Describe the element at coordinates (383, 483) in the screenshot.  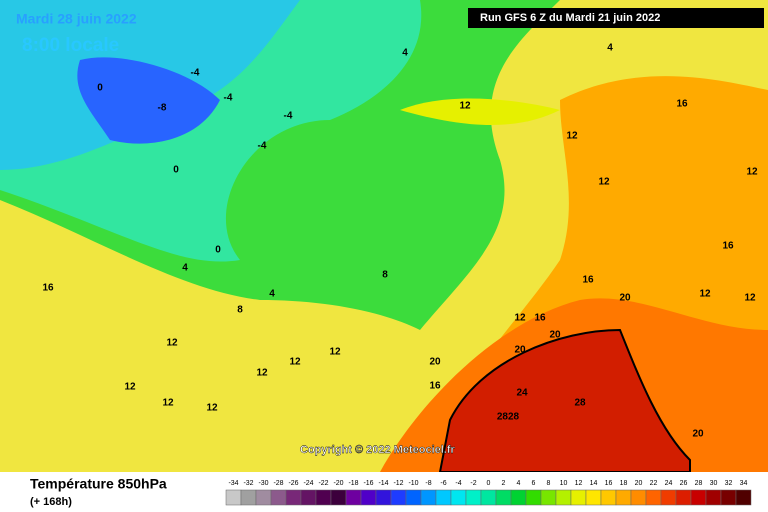
I see `scale-label: -14` at that location.